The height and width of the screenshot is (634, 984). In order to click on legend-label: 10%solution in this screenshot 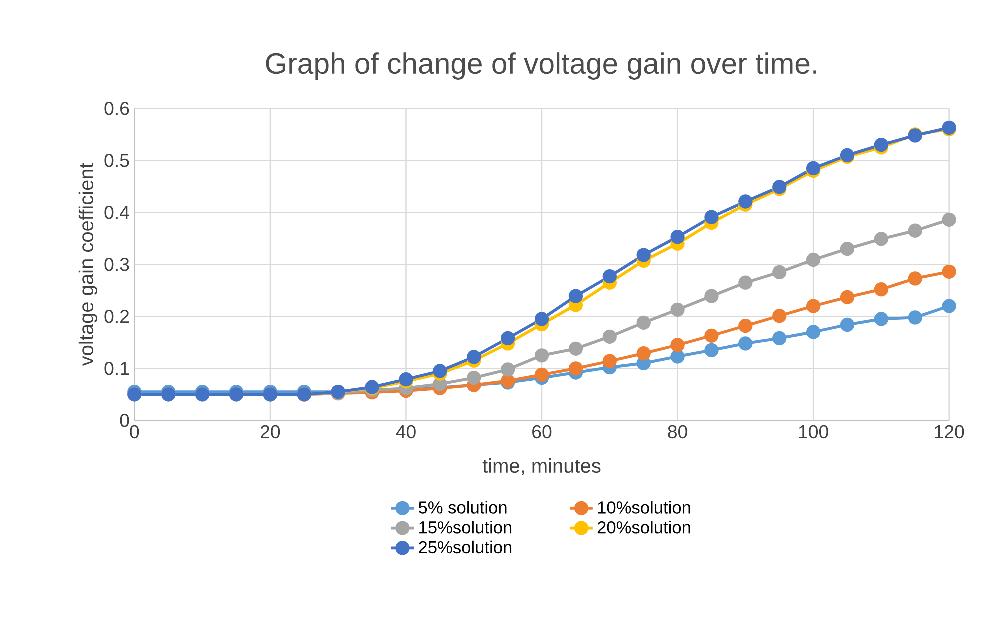, I will do `click(644, 507)`.